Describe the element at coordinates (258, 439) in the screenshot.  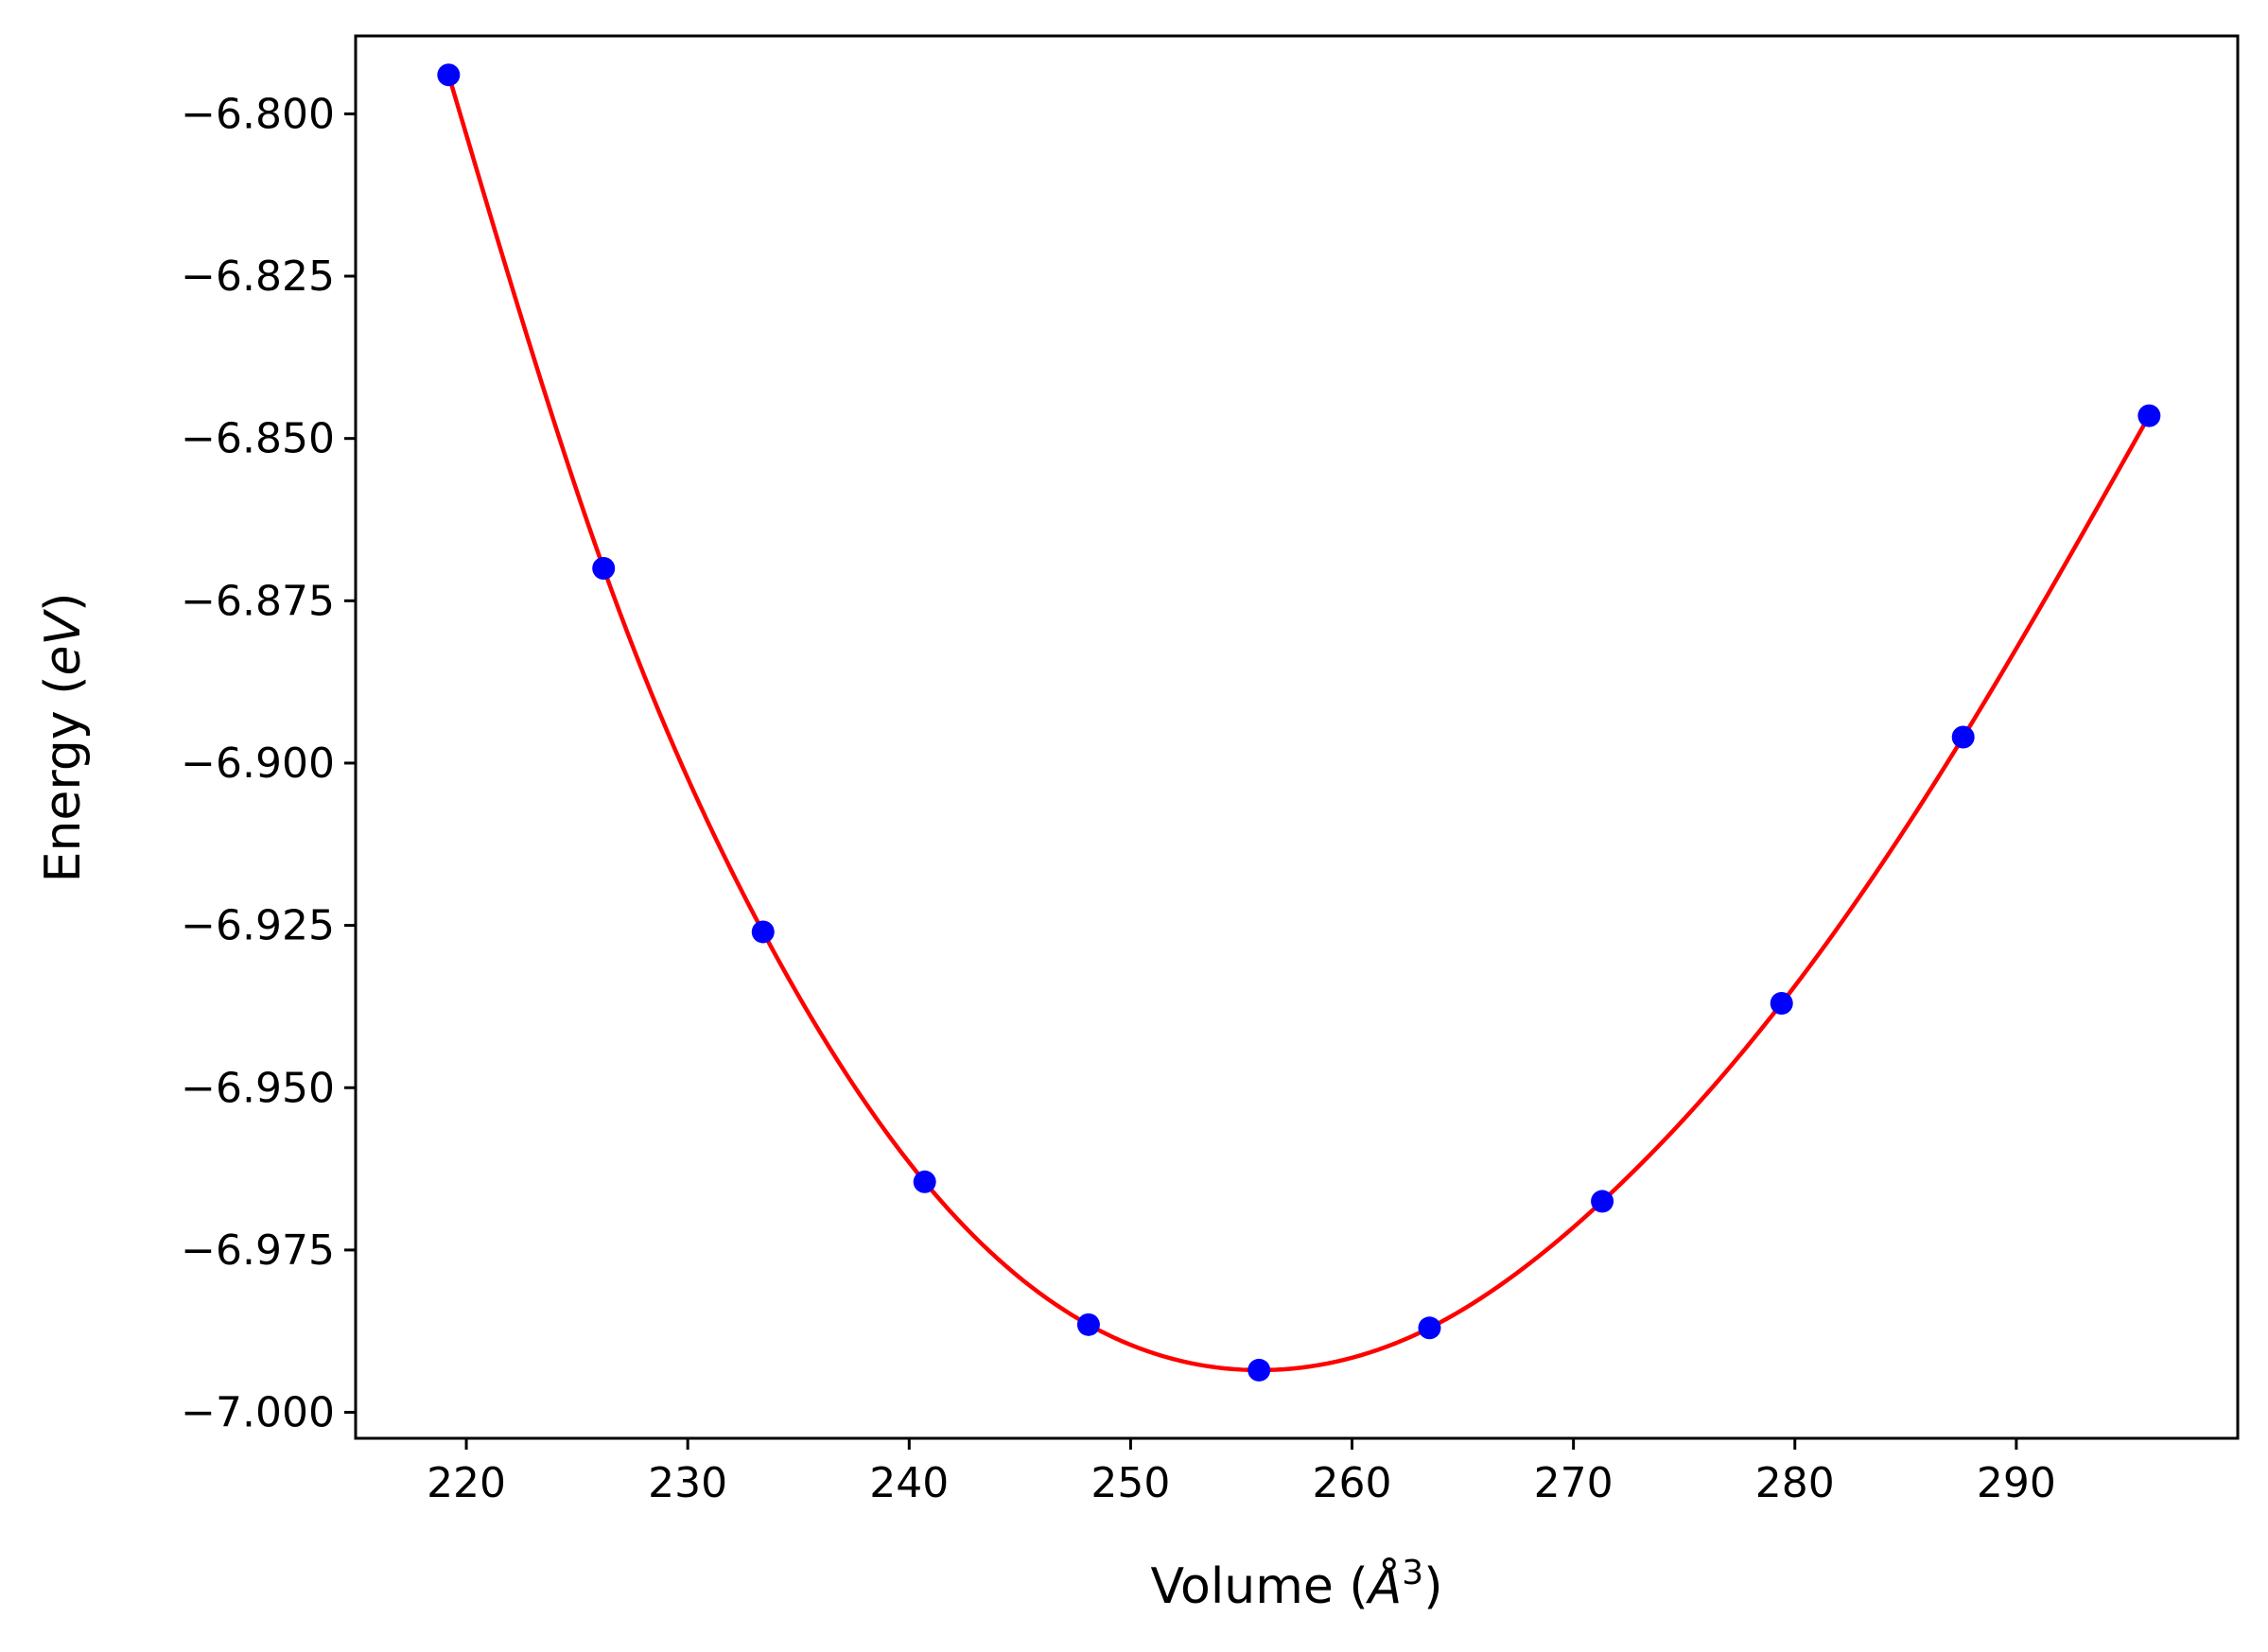
I see `y-tick-label: −6.850` at that location.